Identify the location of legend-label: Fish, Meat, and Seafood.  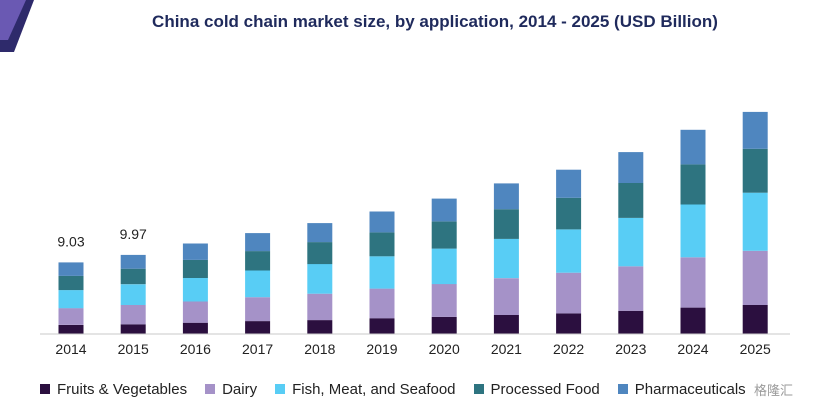
(374, 389).